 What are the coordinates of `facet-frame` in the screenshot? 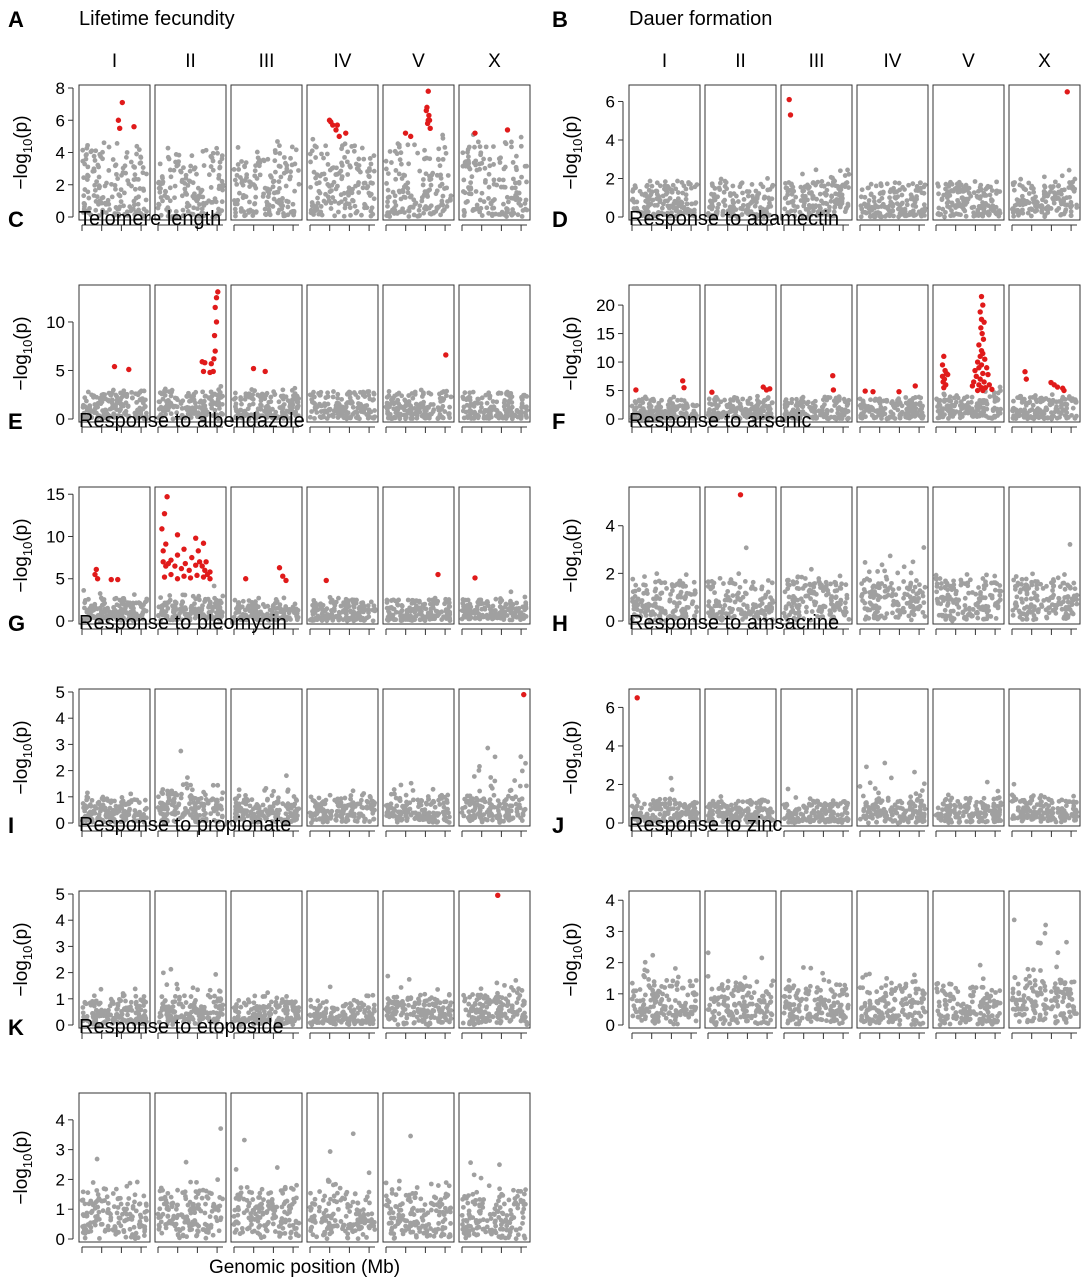 It's located at (740, 152).